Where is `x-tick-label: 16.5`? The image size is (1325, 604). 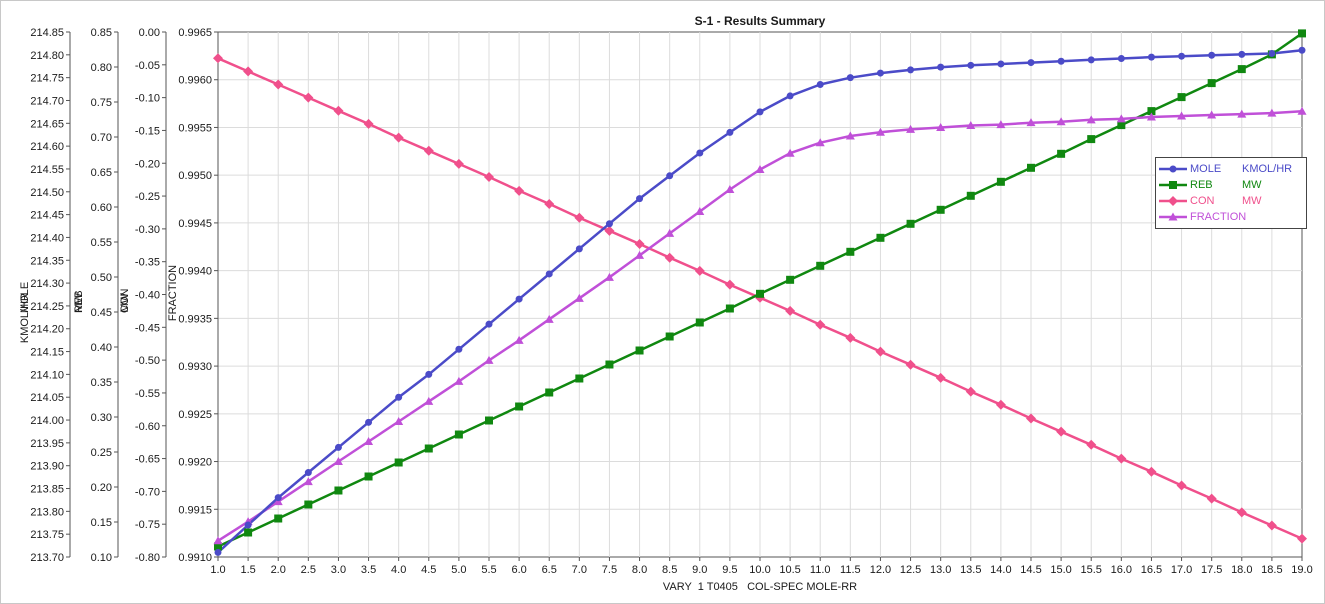
x-tick-label: 16.5 is located at coordinates (1151, 570).